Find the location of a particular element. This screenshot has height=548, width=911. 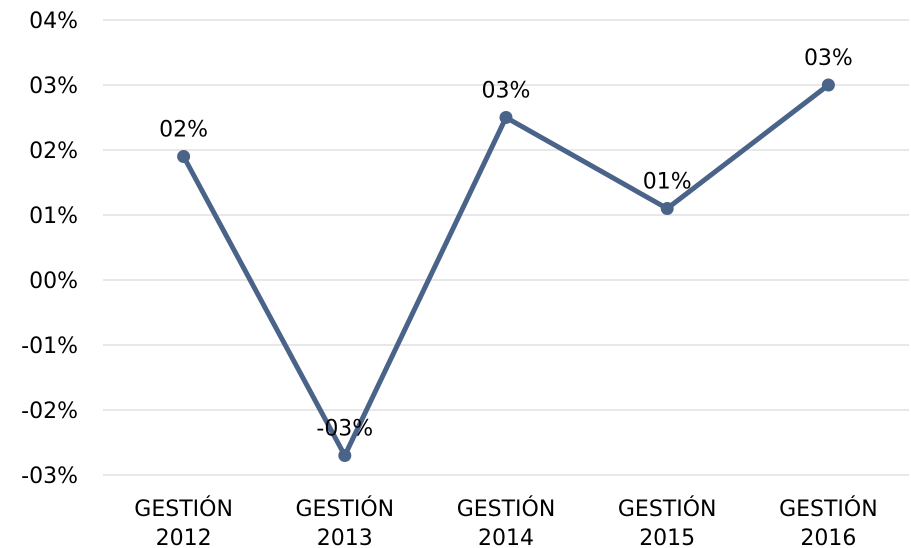

x-tick-label: GESTIÓN 2014 is located at coordinates (506, 522).